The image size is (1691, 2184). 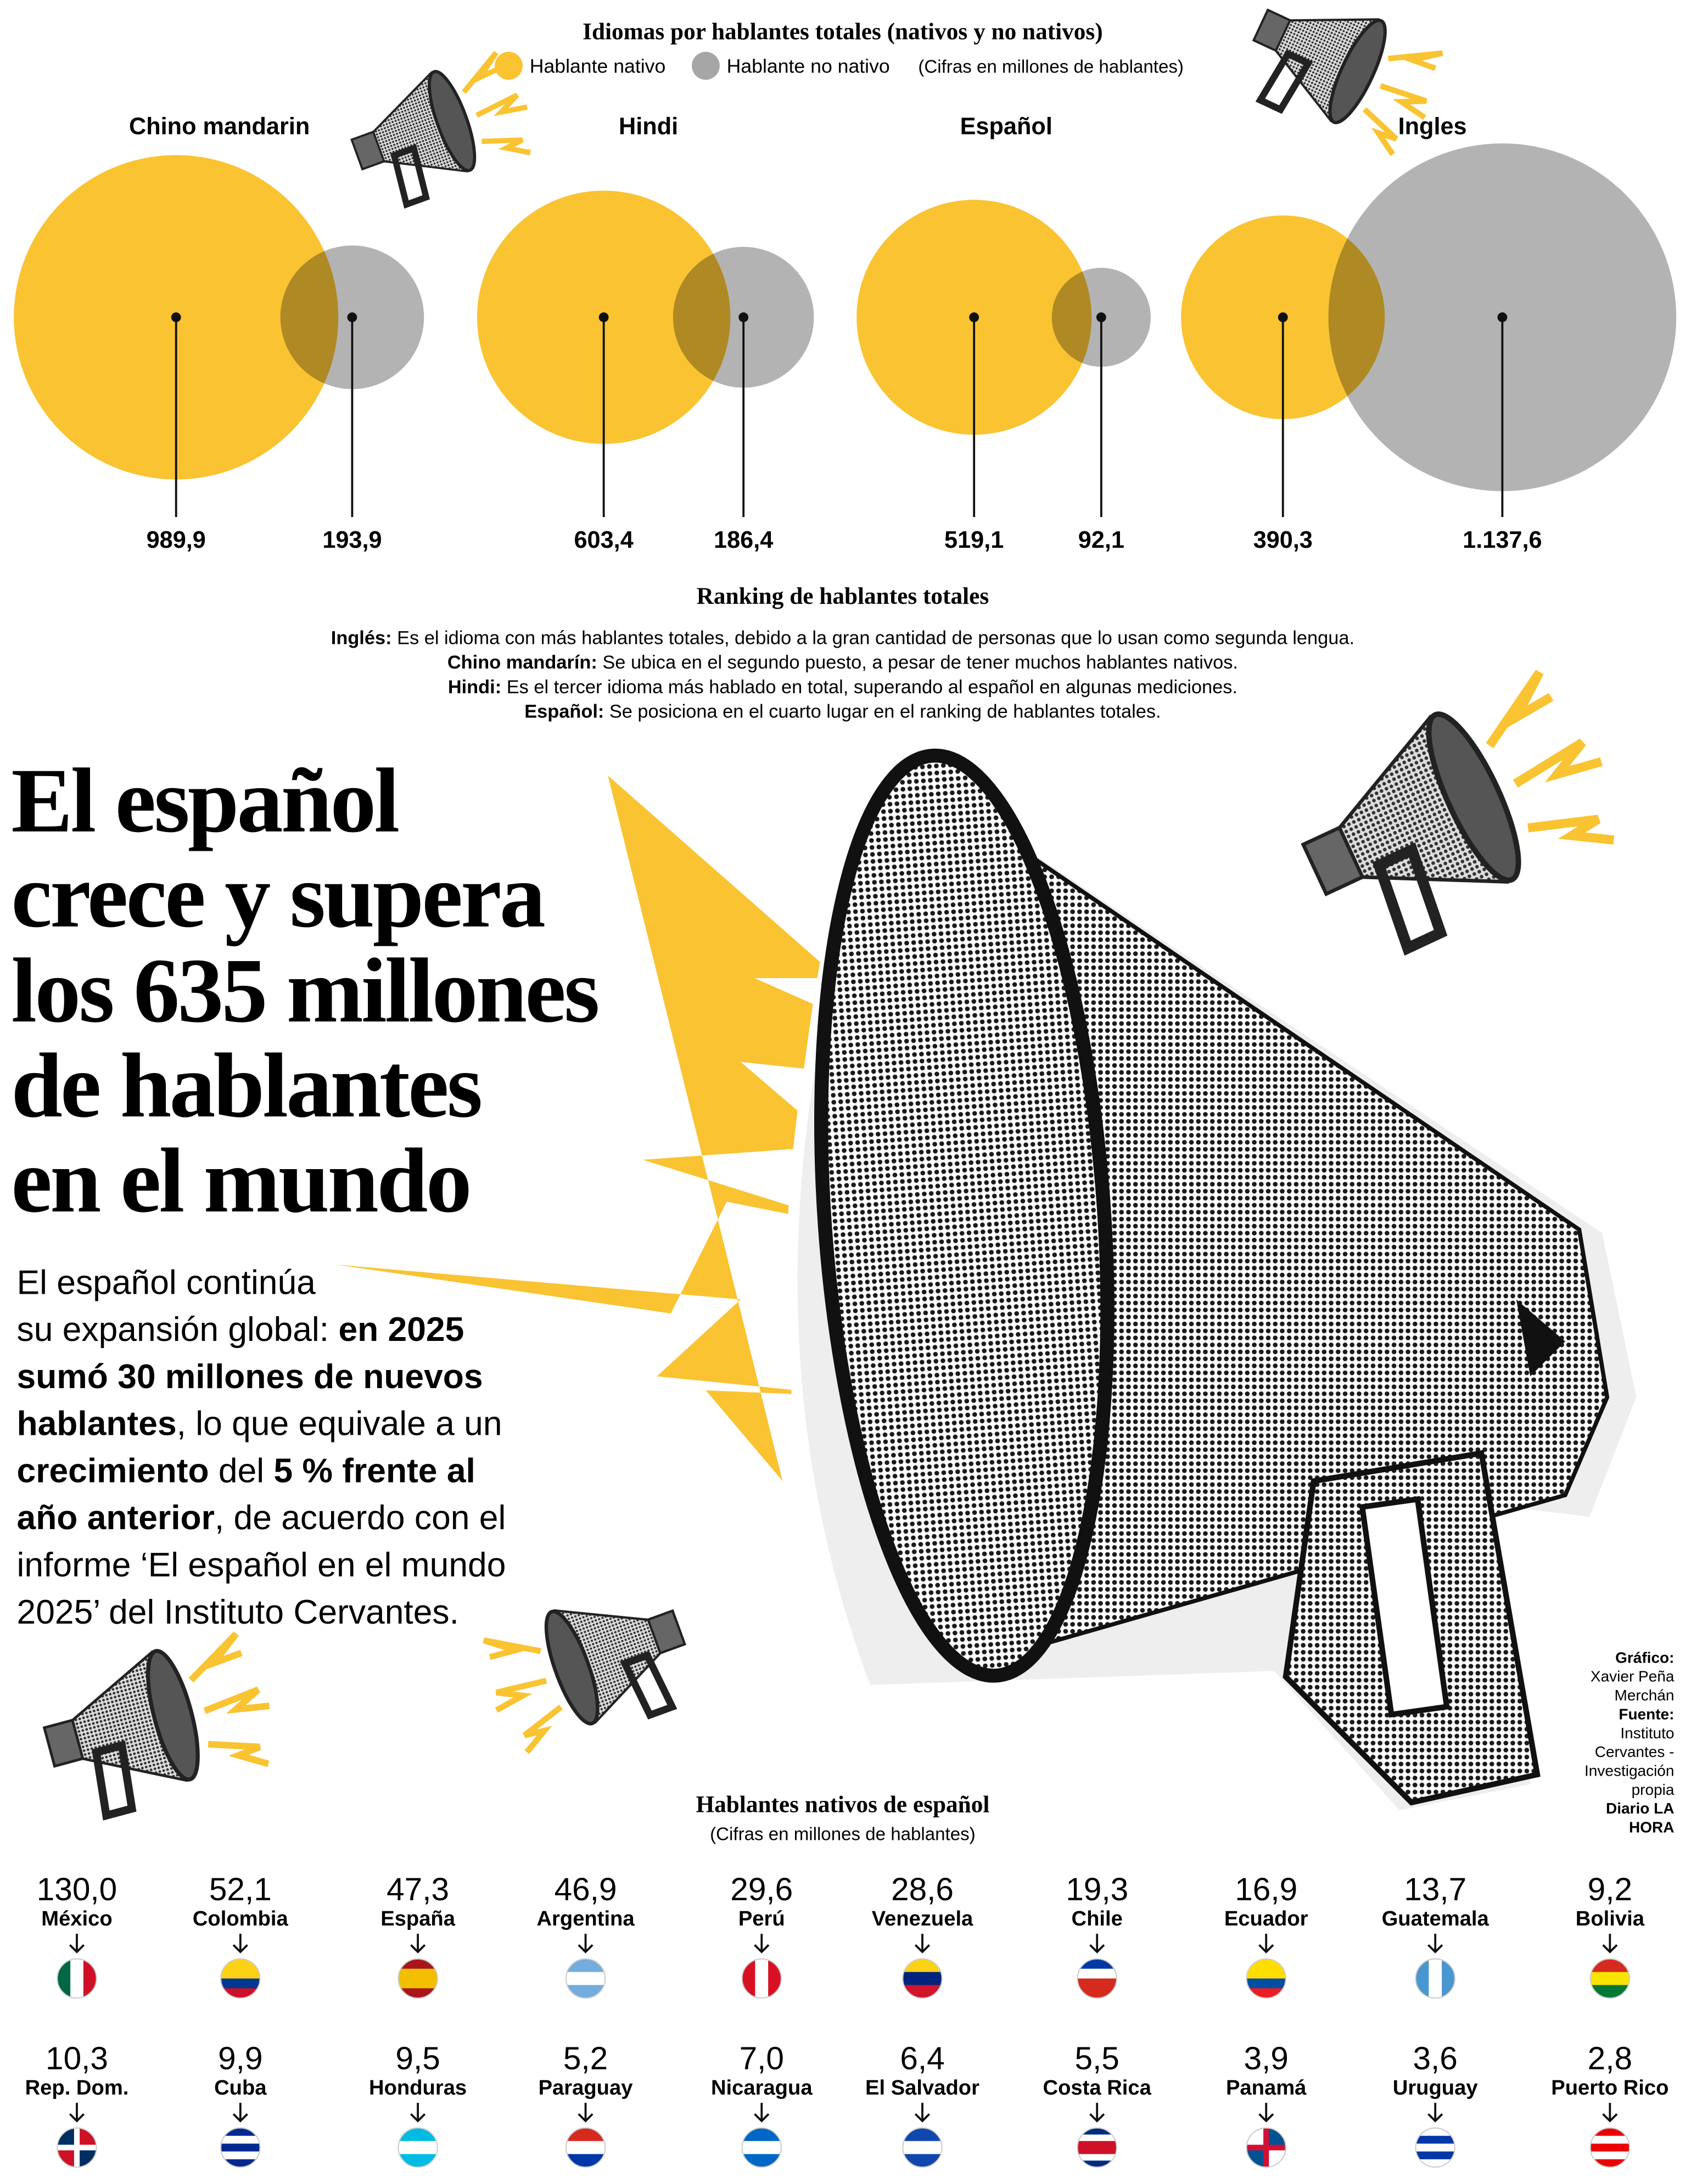 I want to click on natives-title: Hablantes nativos de español, so click(x=842, y=1805).